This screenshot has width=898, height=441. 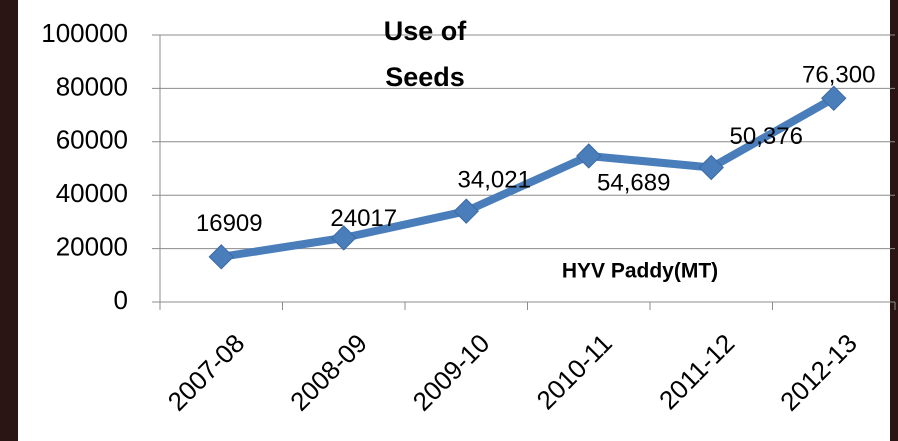 What do you see at coordinates (92, 193) in the screenshot?
I see `y-tick-label: 40000` at bounding box center [92, 193].